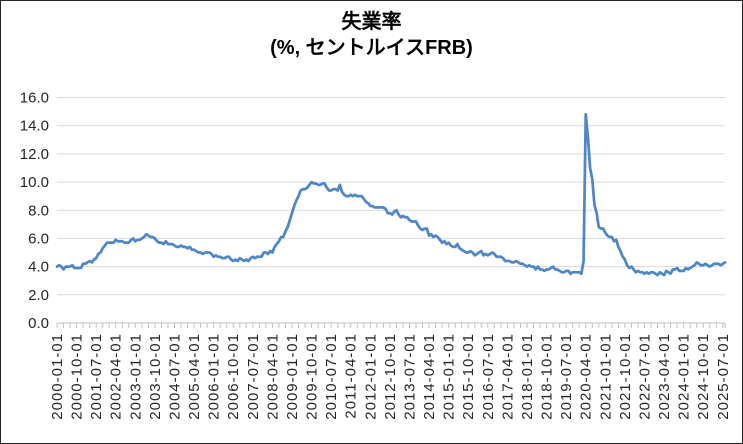 The width and height of the screenshot is (743, 444). What do you see at coordinates (390, 376) in the screenshot?
I see `x-axis-tick-label: 2012-10-01` at bounding box center [390, 376].